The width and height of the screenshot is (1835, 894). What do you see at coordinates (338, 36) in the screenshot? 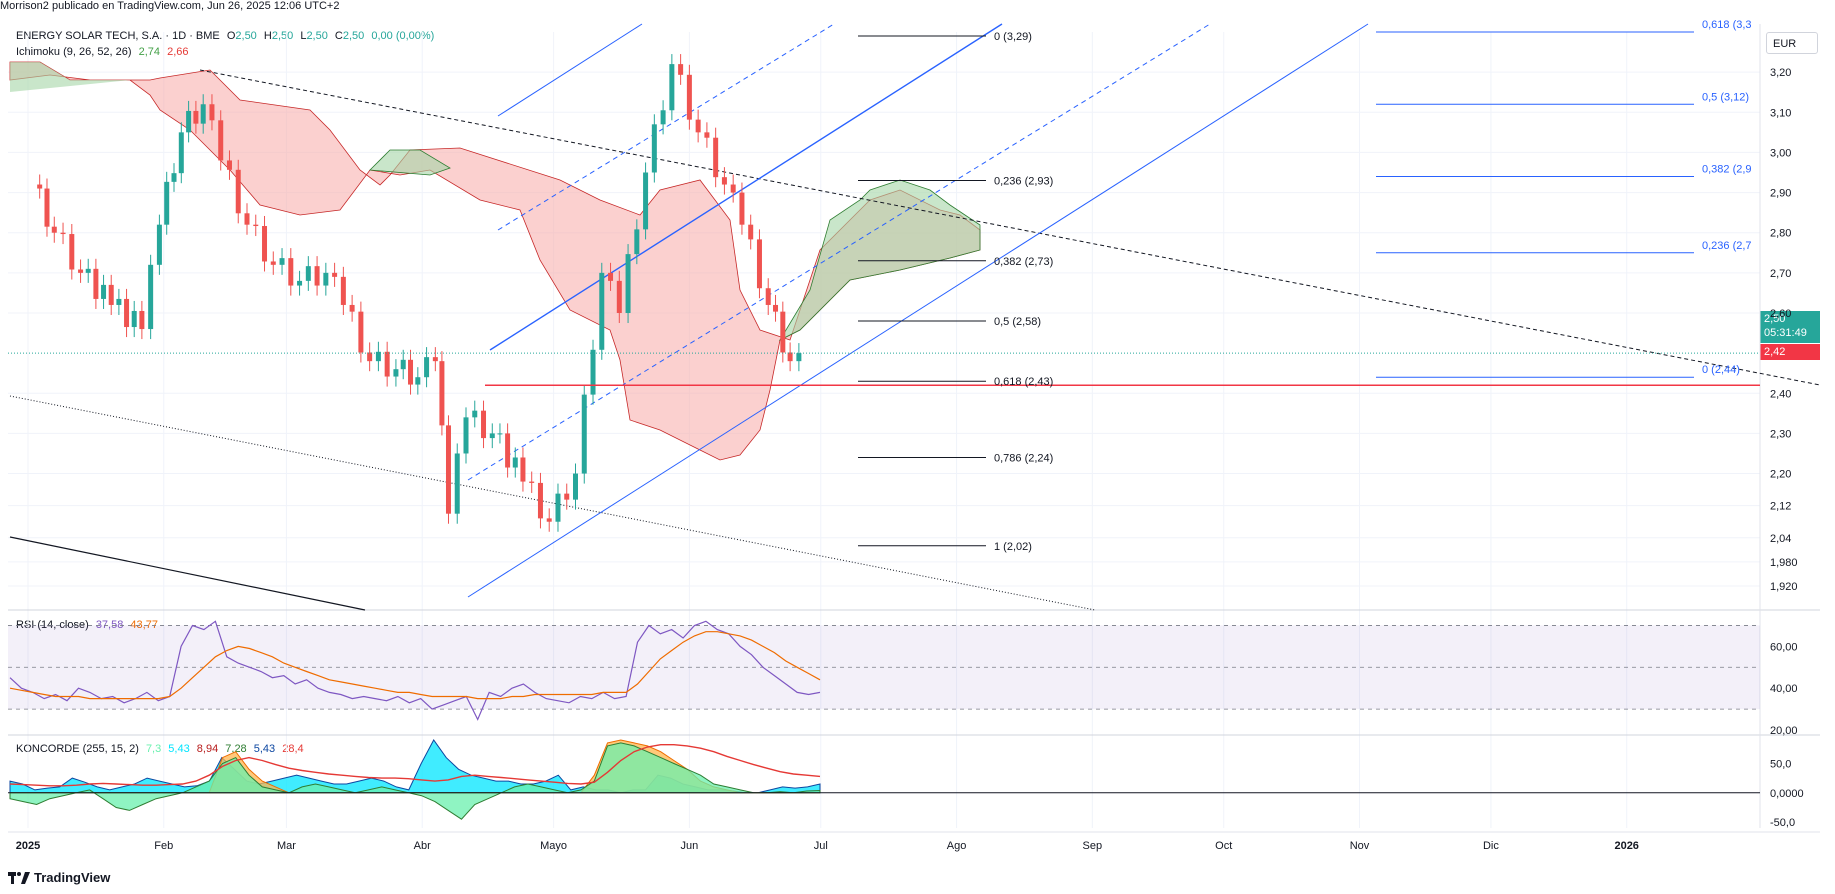
I see `close-label: C` at bounding box center [338, 36].